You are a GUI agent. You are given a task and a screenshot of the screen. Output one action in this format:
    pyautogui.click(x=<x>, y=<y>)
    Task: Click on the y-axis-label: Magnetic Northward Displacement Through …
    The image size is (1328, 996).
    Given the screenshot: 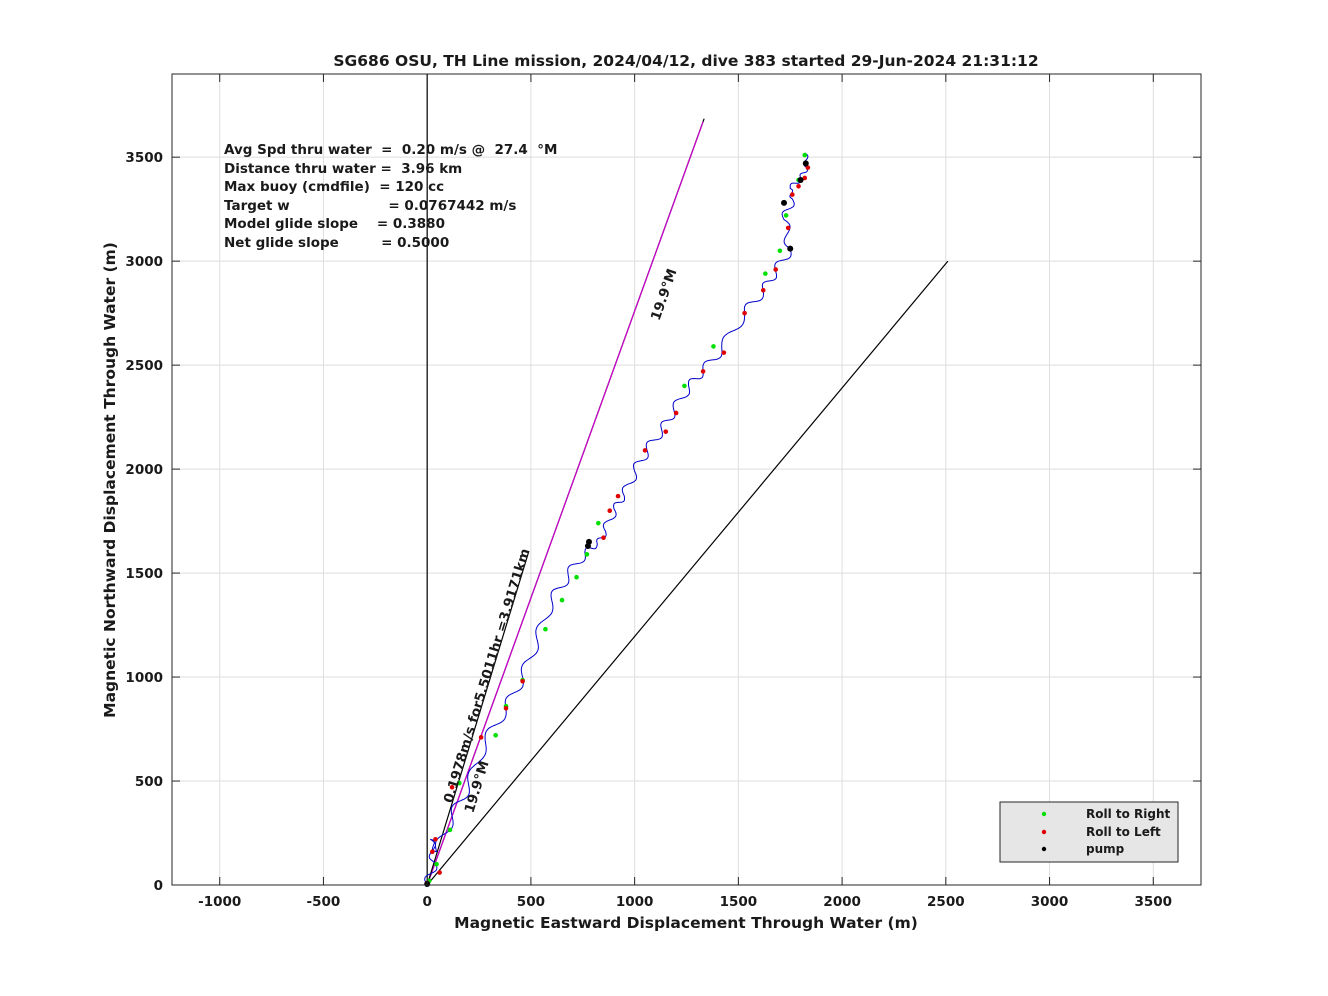 What is the action you would take?
    pyautogui.click(x=110, y=480)
    